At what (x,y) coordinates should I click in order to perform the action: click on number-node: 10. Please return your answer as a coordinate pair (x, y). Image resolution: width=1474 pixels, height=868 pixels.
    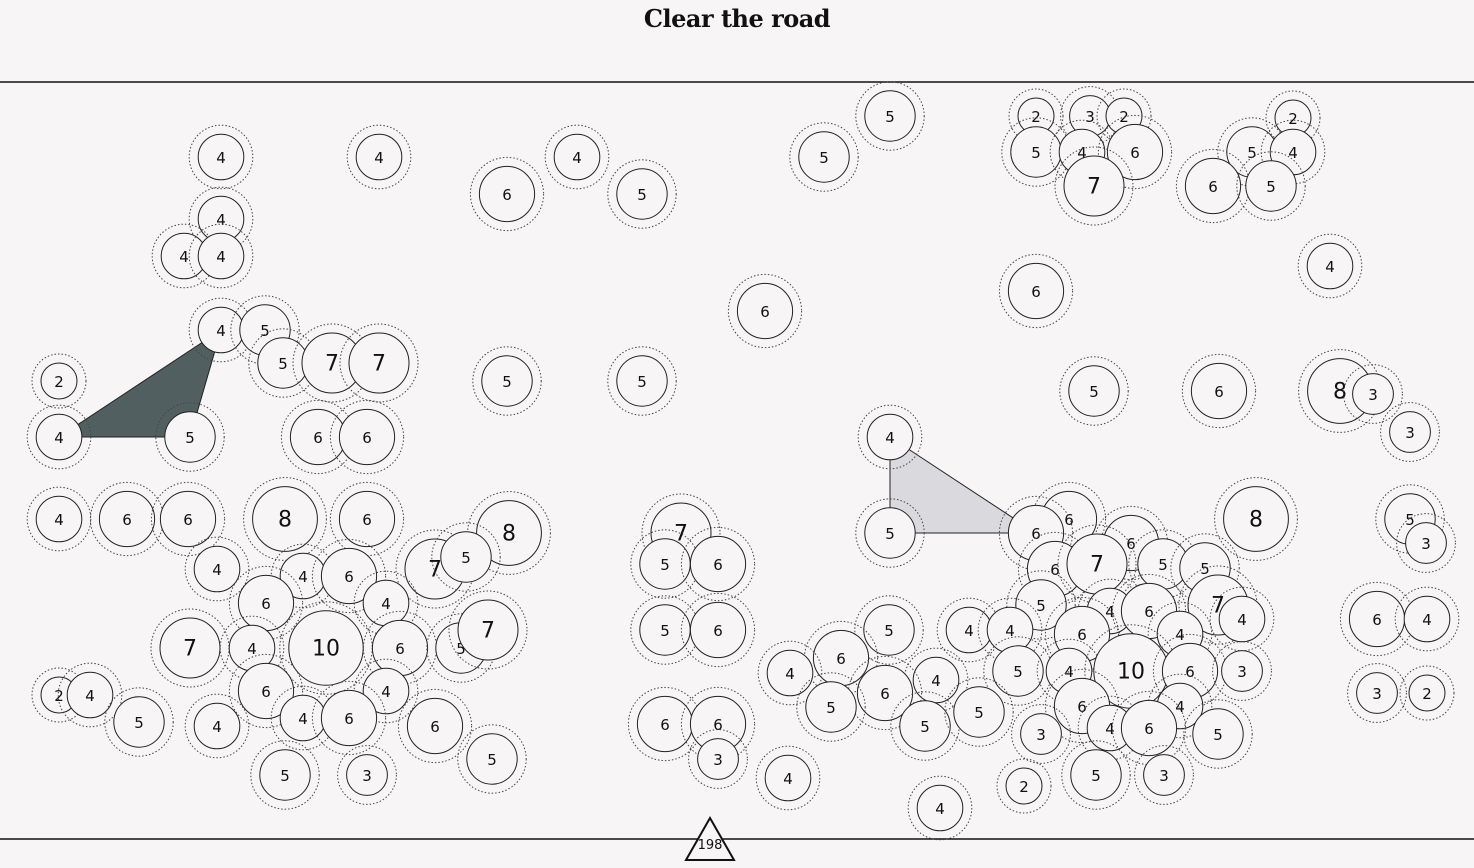
    Looking at the image, I should click on (326, 648).